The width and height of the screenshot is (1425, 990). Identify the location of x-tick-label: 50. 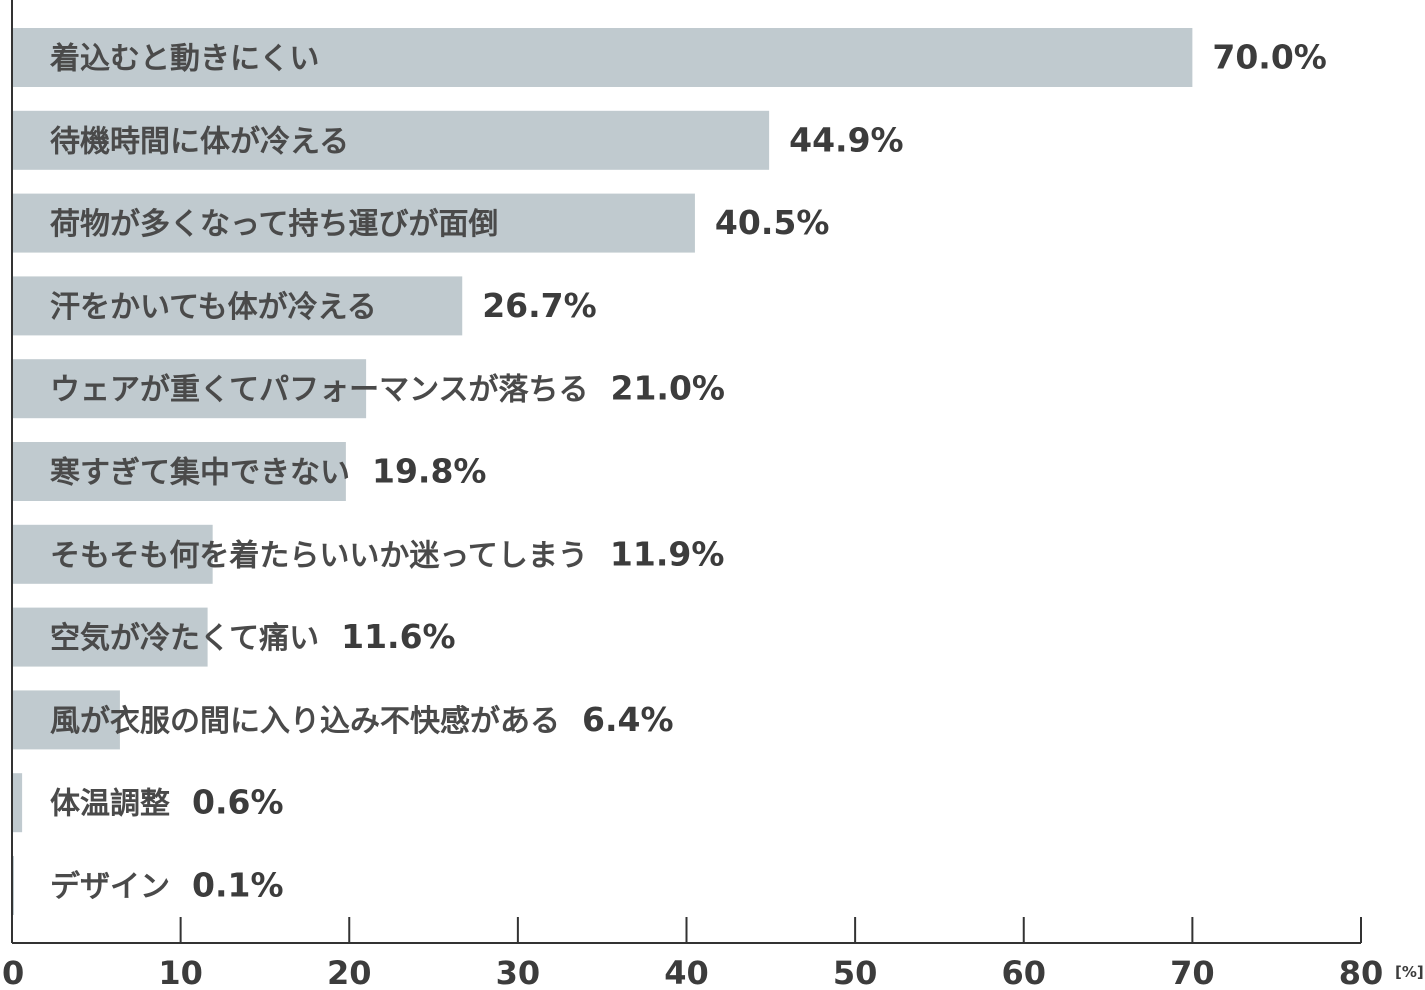
(855, 972).